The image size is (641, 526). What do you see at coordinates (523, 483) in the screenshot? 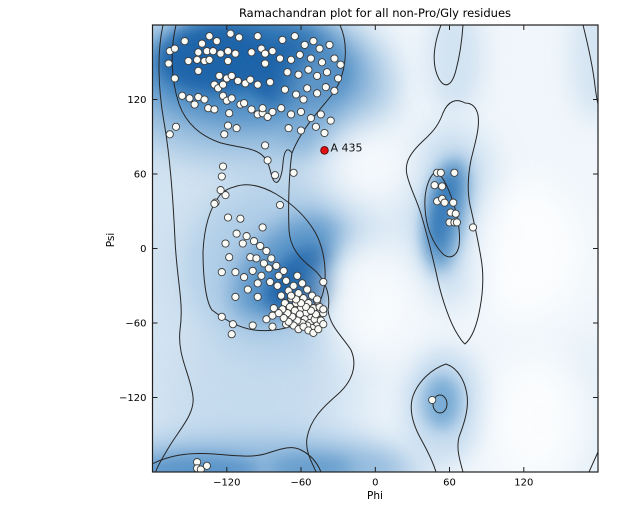
I see `x-tick-label: 120` at bounding box center [523, 483].